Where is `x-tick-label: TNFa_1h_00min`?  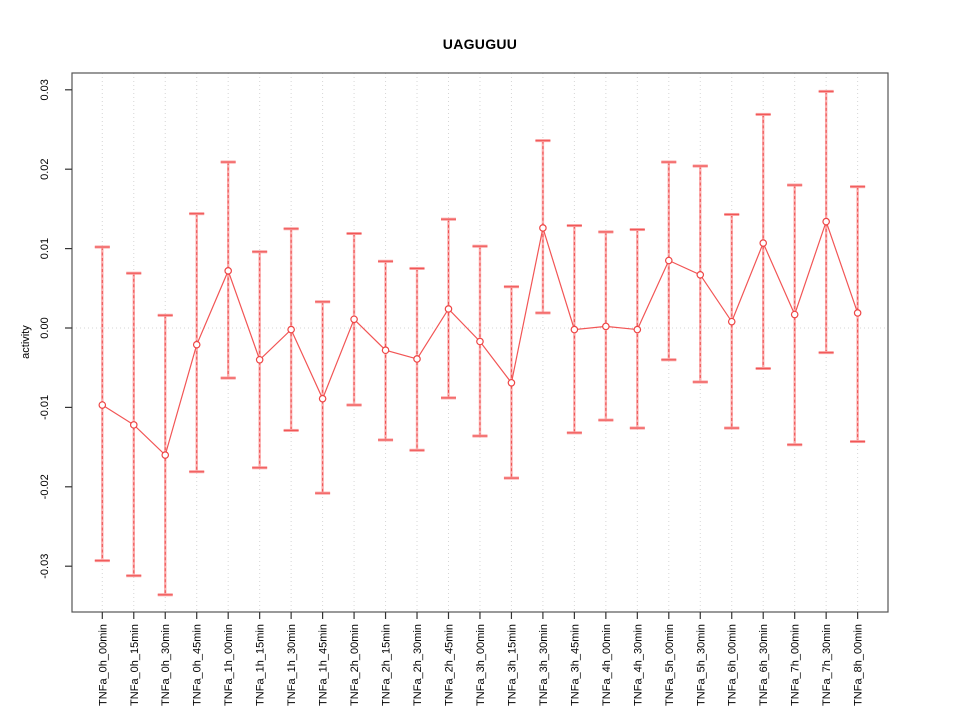
x-tick-label: TNFa_1h_00min is located at coordinates (229, 665).